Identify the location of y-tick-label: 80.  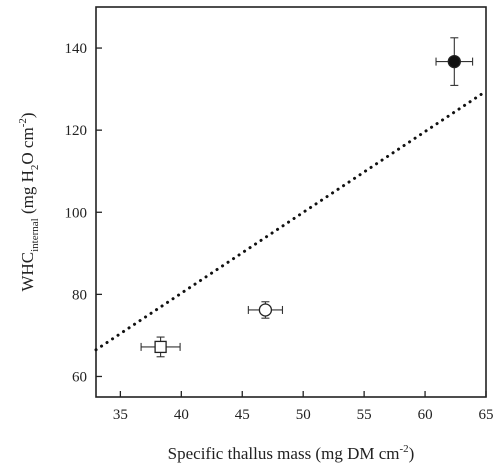
(79, 295).